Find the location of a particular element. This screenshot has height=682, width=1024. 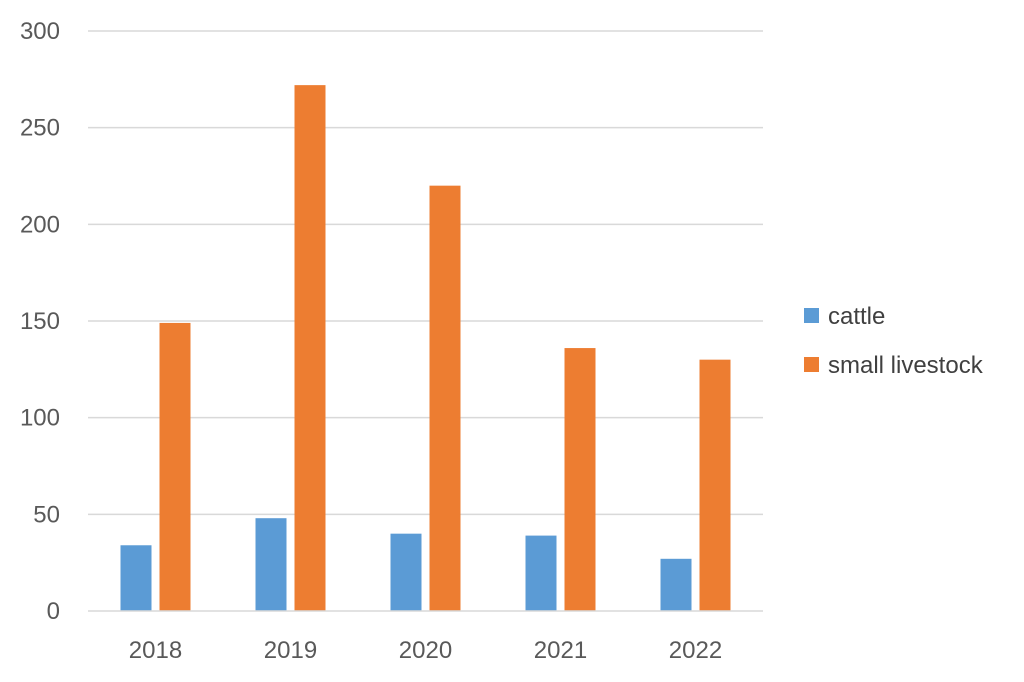

y-tick-label: 200 is located at coordinates (40, 224).